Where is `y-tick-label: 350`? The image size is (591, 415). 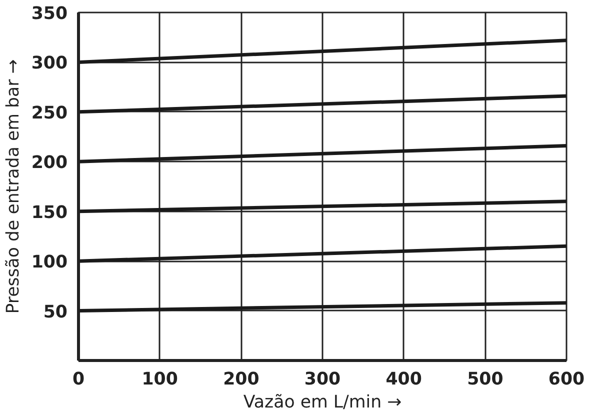
y-tick-label: 350 is located at coordinates (49, 14).